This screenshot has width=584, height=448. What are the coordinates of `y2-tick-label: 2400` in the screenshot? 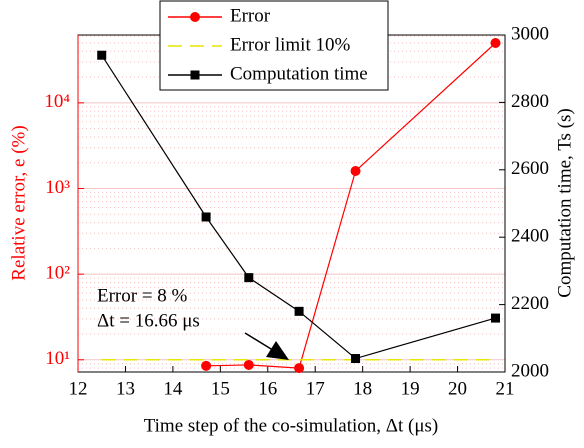 It's located at (530, 236).